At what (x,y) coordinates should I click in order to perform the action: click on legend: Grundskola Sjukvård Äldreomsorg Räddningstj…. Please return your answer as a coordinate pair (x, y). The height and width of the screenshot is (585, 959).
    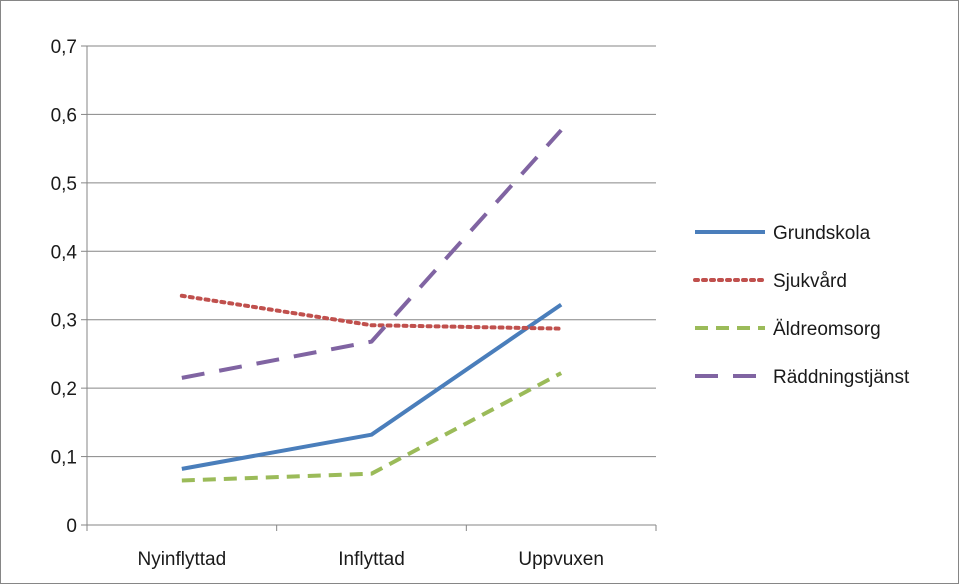
    Looking at the image, I should click on (802, 305).